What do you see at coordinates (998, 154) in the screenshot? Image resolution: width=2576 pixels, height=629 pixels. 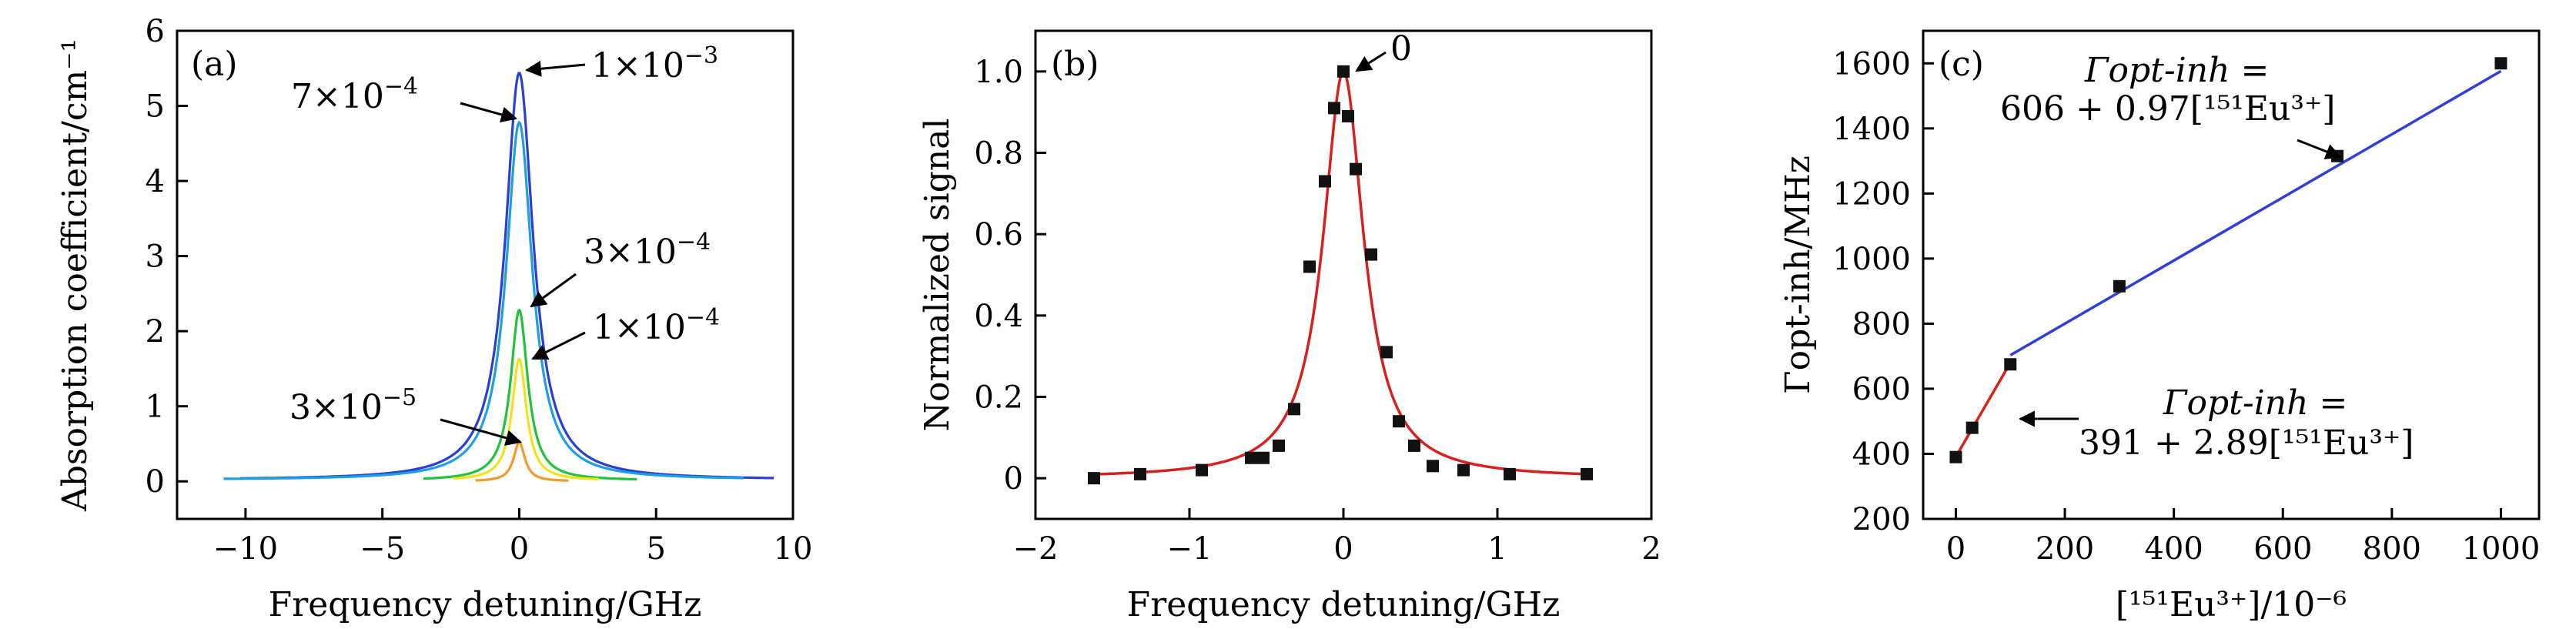 I see `panel-b-ytick-label: 0.8` at bounding box center [998, 154].